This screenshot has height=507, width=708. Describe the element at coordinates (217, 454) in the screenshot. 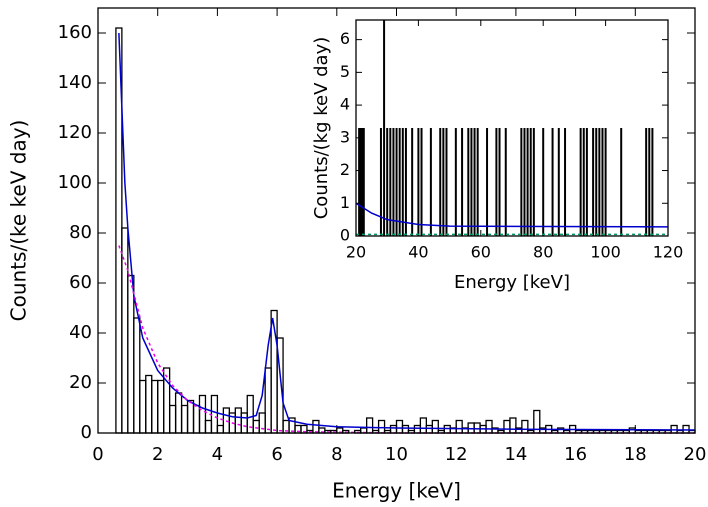

I see `x-tick-label: 4` at that location.